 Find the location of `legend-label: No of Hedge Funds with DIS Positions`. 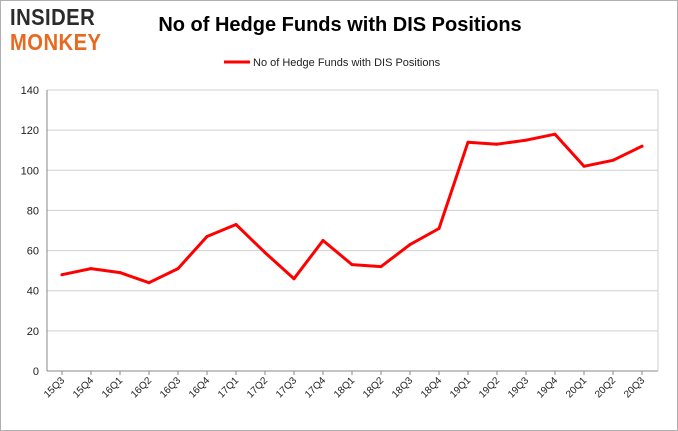

legend-label: No of Hedge Funds with DIS Positions is located at coordinates (347, 63).